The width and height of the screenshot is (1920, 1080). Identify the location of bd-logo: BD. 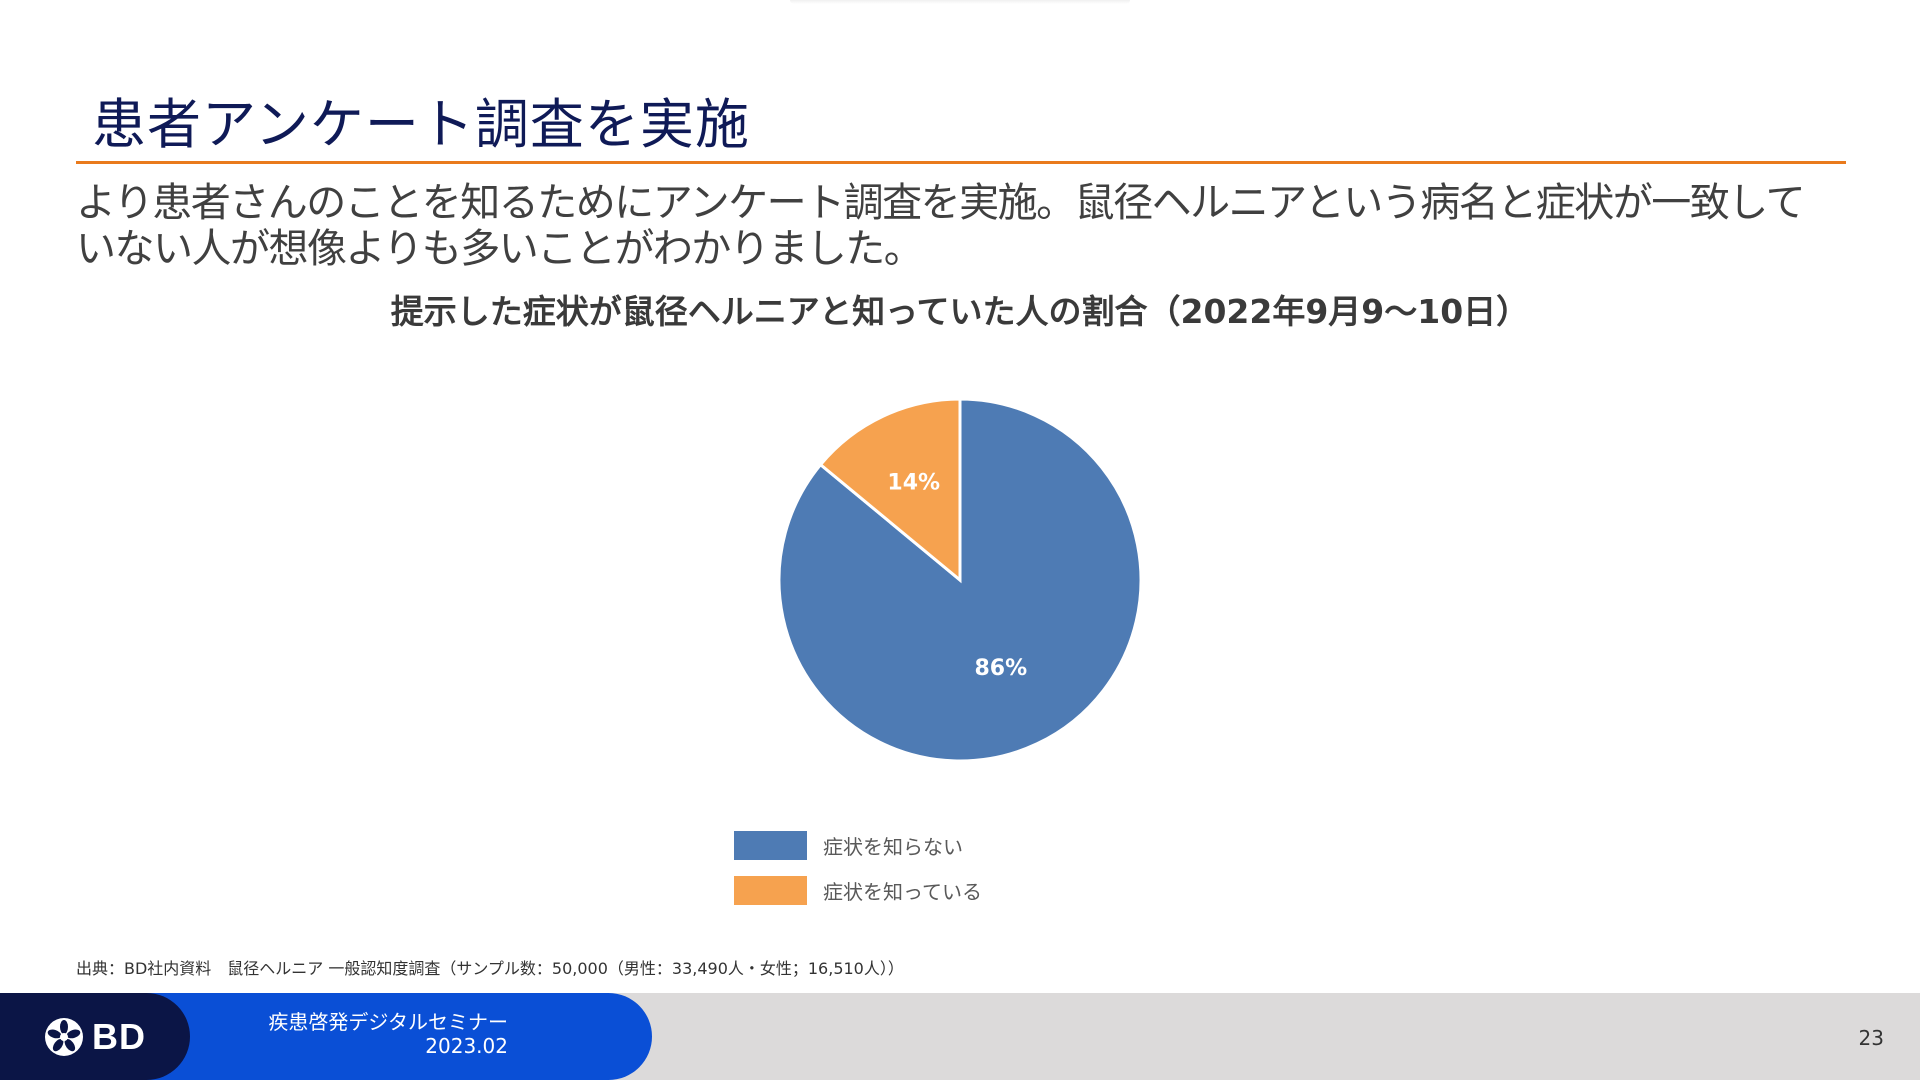
(95, 1037).